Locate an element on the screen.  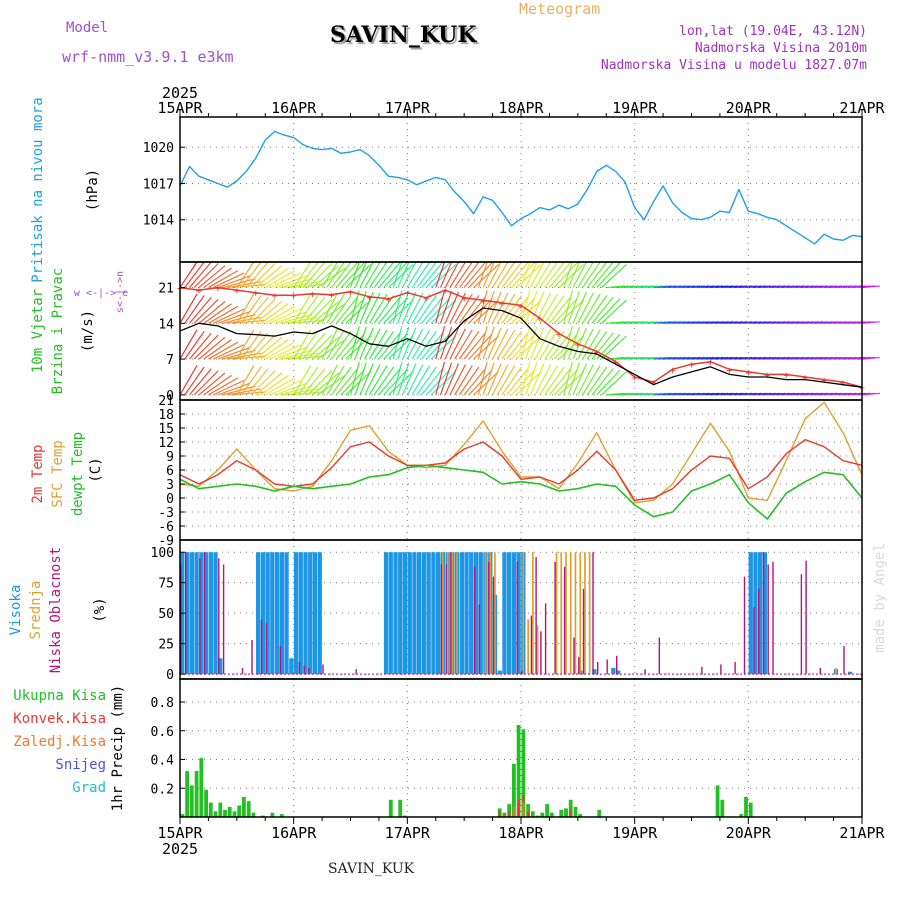
y-tick-label: 0 is located at coordinates (170, 675).